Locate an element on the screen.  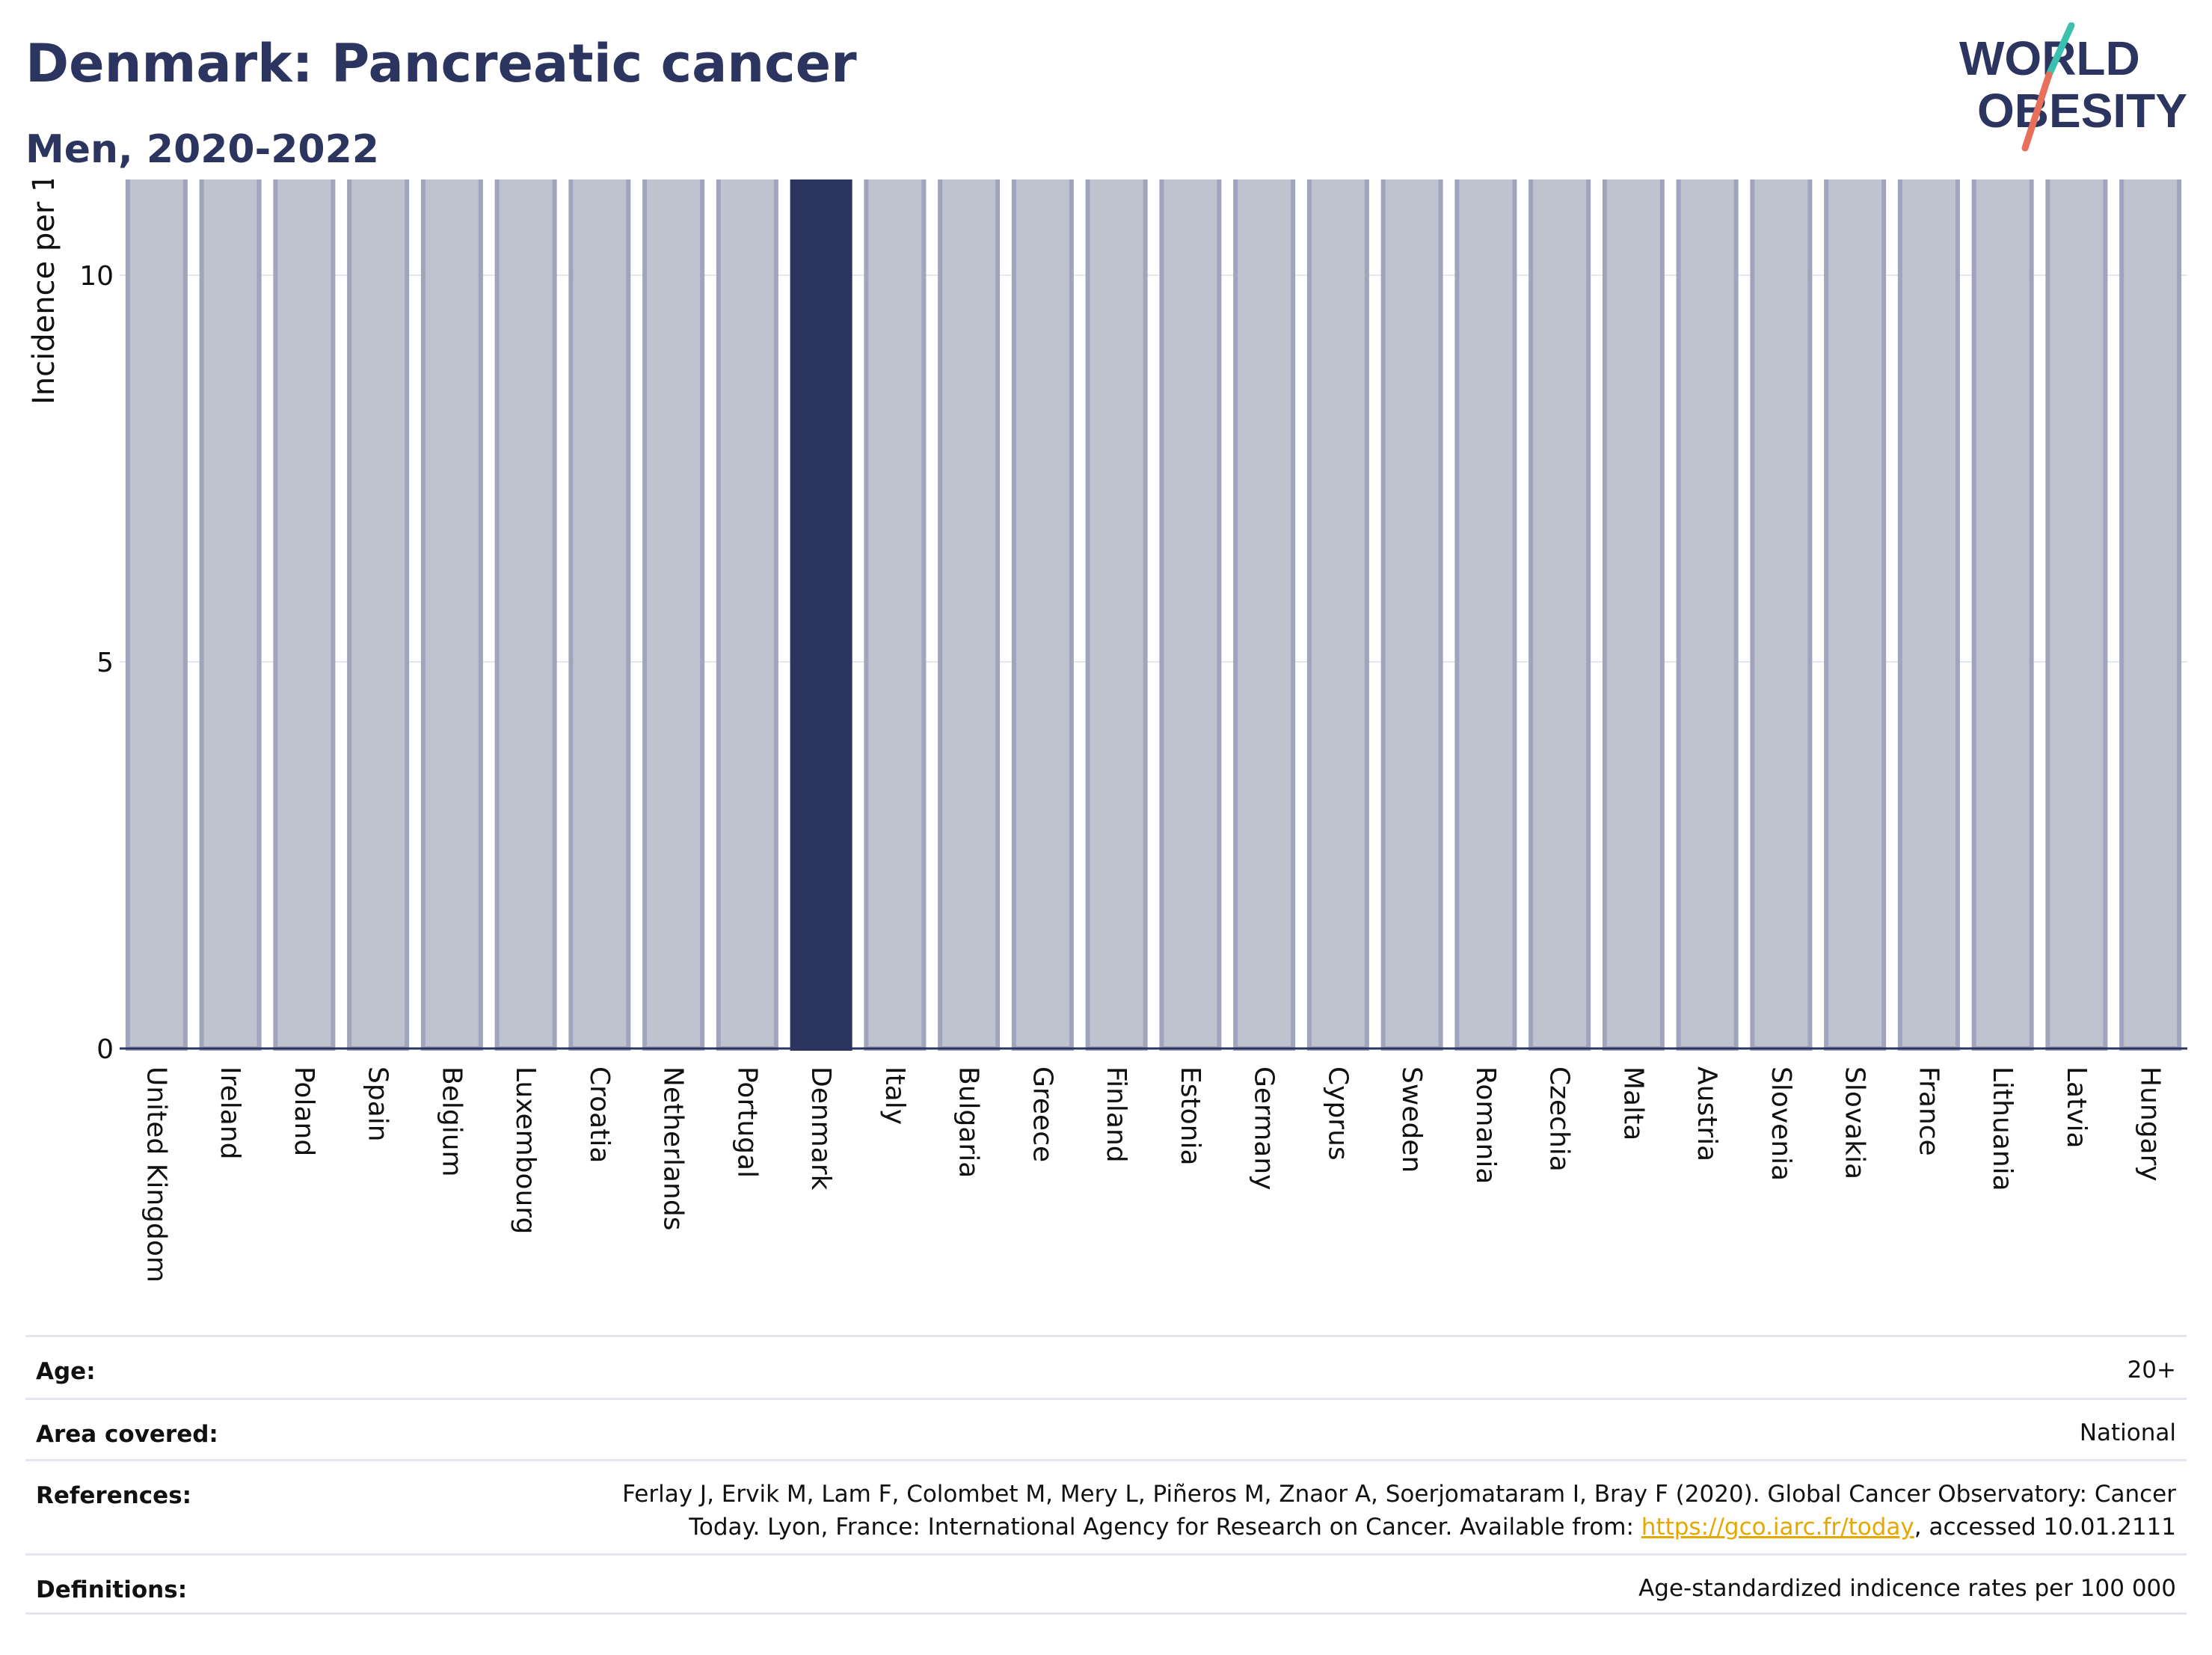
x-tick-label: Romania is located at coordinates (1485, 1125).